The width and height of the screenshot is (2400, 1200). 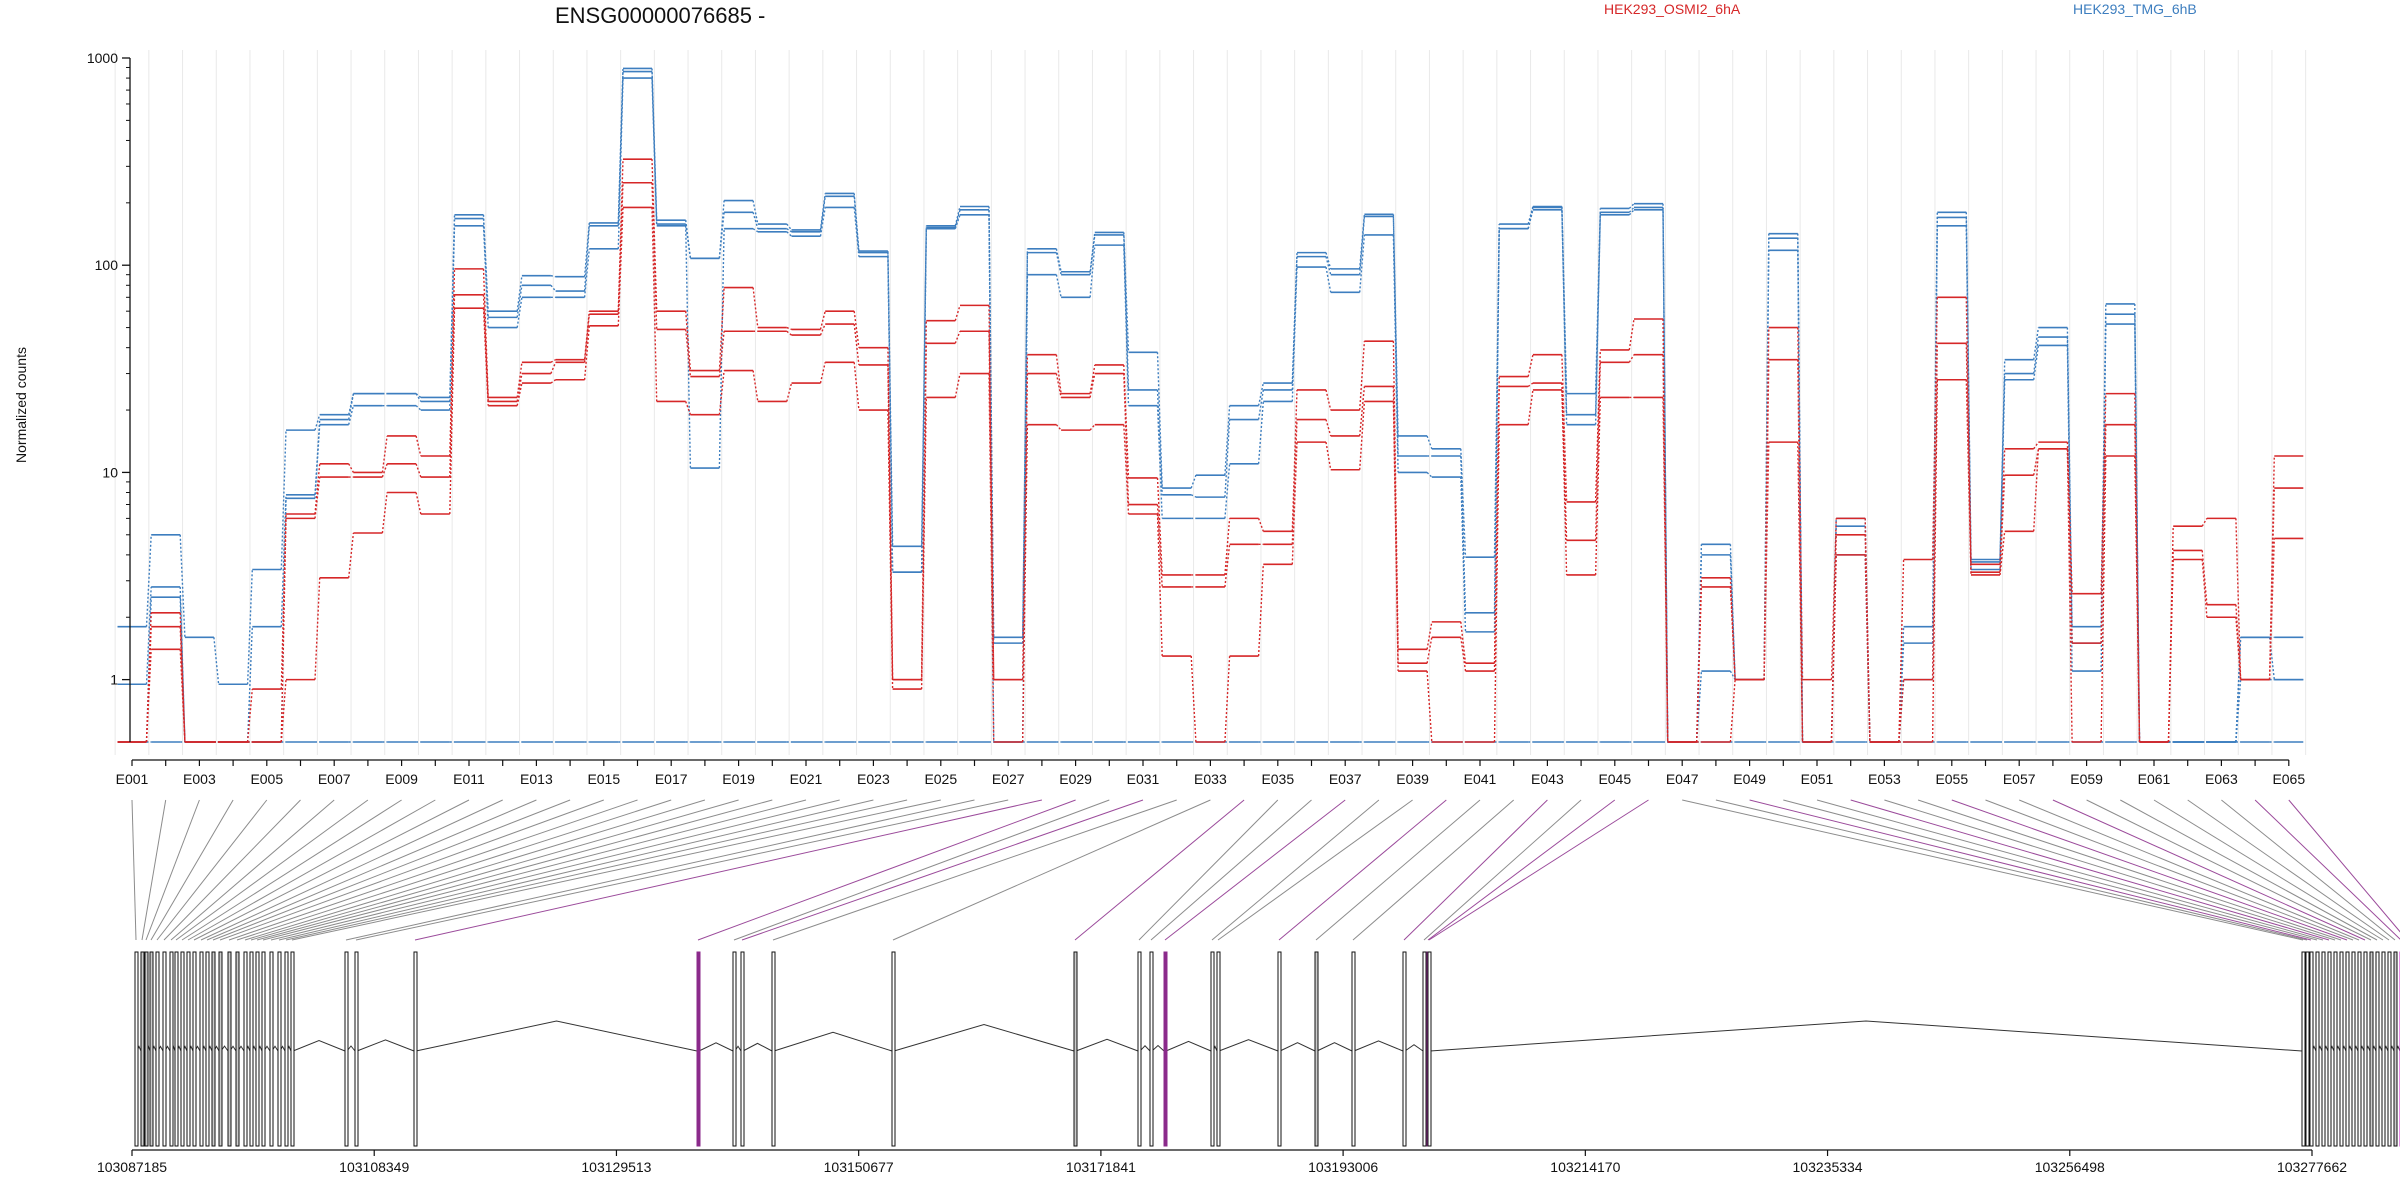 I want to click on x-tick-label: E021, so click(x=806, y=779).